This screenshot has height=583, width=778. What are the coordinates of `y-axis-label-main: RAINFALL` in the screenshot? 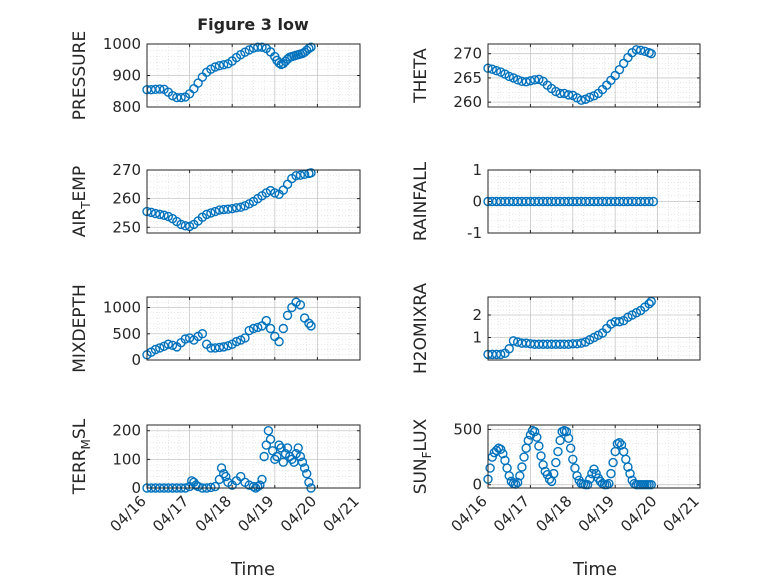 It's located at (421, 201).